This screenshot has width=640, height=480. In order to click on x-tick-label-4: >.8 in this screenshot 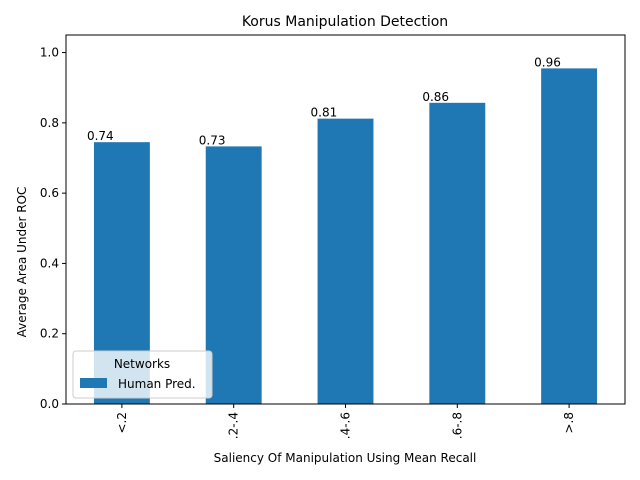, I will do `click(569, 423)`.